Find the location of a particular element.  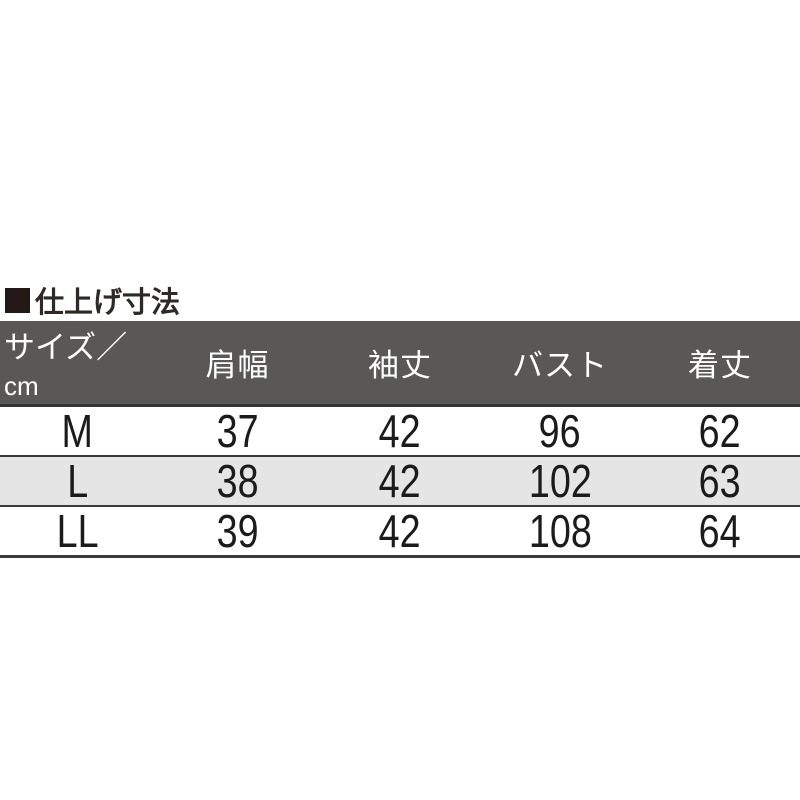

body-length-value: 62 is located at coordinates (720, 431).